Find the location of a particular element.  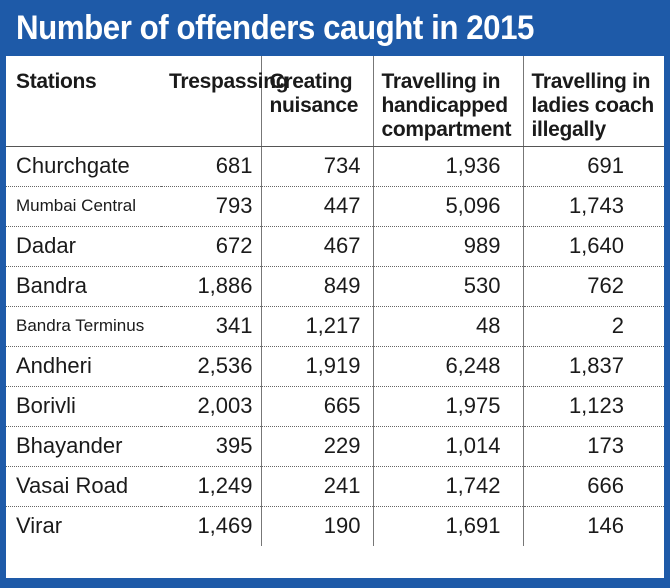

nuisance-cell: 229 is located at coordinates (316, 446).